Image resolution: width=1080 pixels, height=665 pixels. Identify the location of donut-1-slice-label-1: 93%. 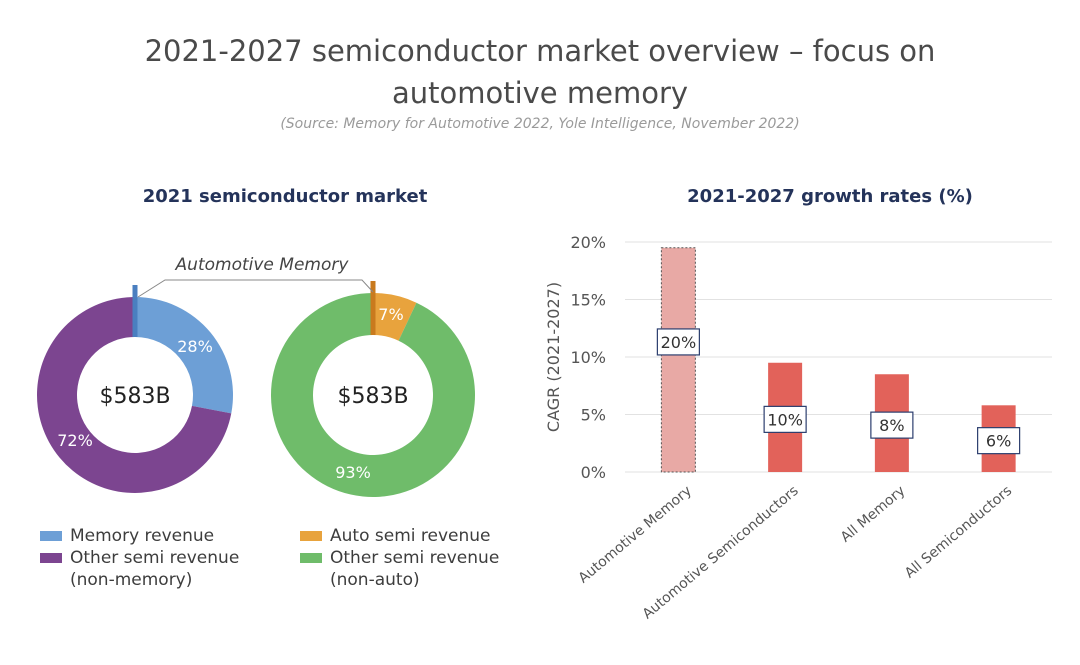
(353, 472).